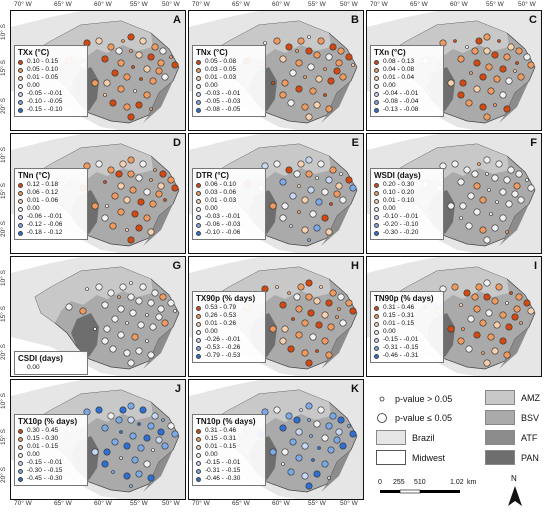  Describe the element at coordinates (399, 200) in the screenshot. I see `legend-range: 0.01 - 0.10` at that location.